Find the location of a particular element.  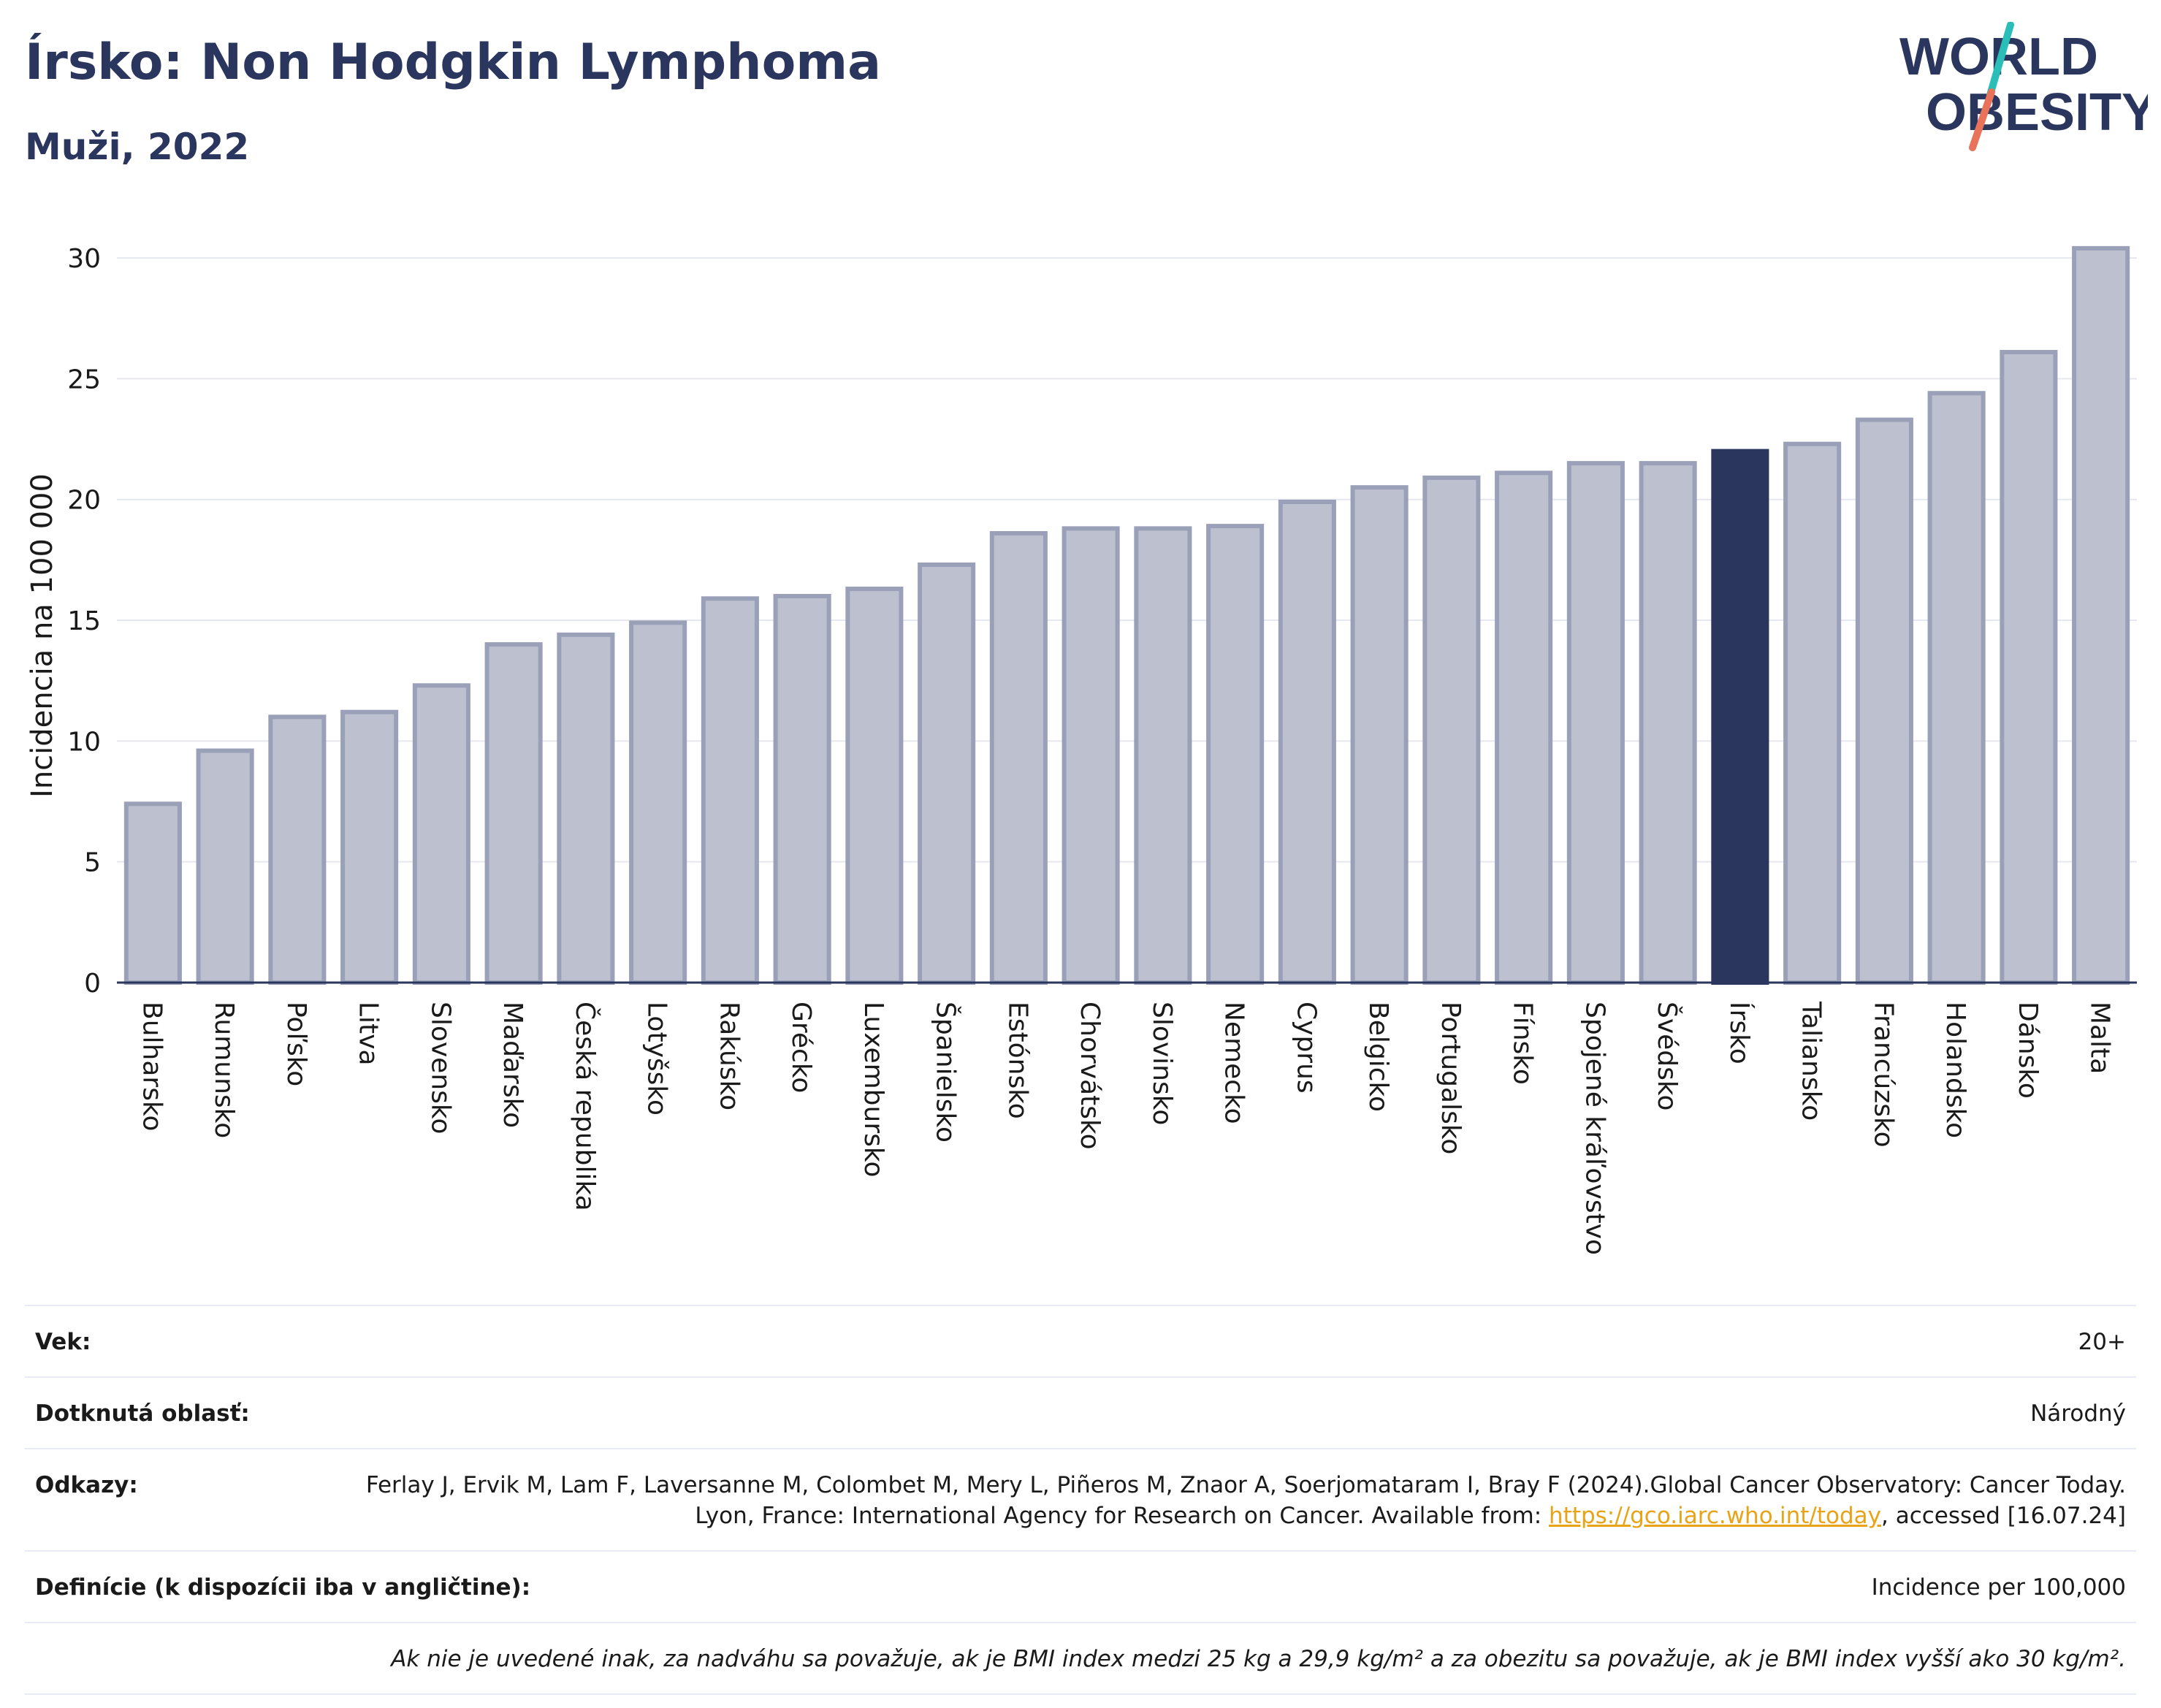

world-obesity-logo: WORLD OBESITY is located at coordinates (2023, 86).